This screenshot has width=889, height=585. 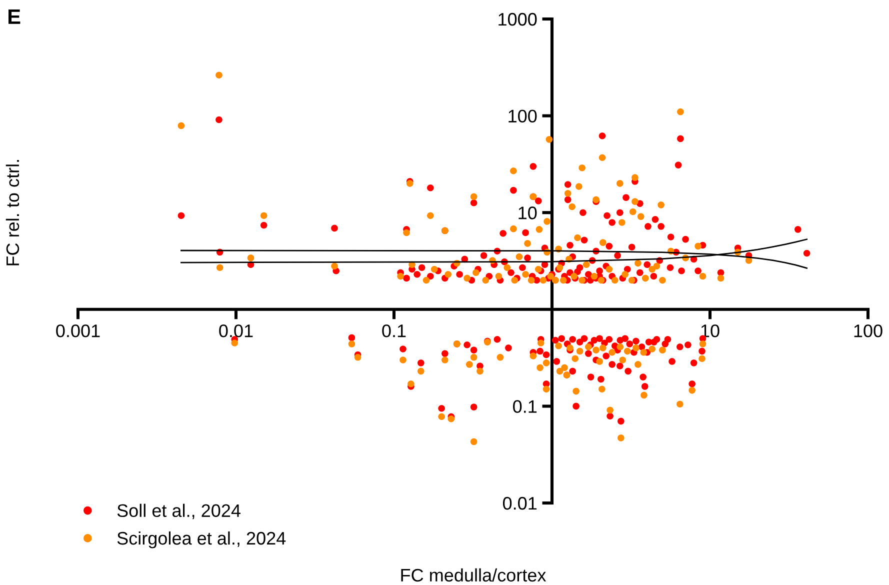 What do you see at coordinates (868, 331) in the screenshot?
I see `x-tick-label: 100` at bounding box center [868, 331].